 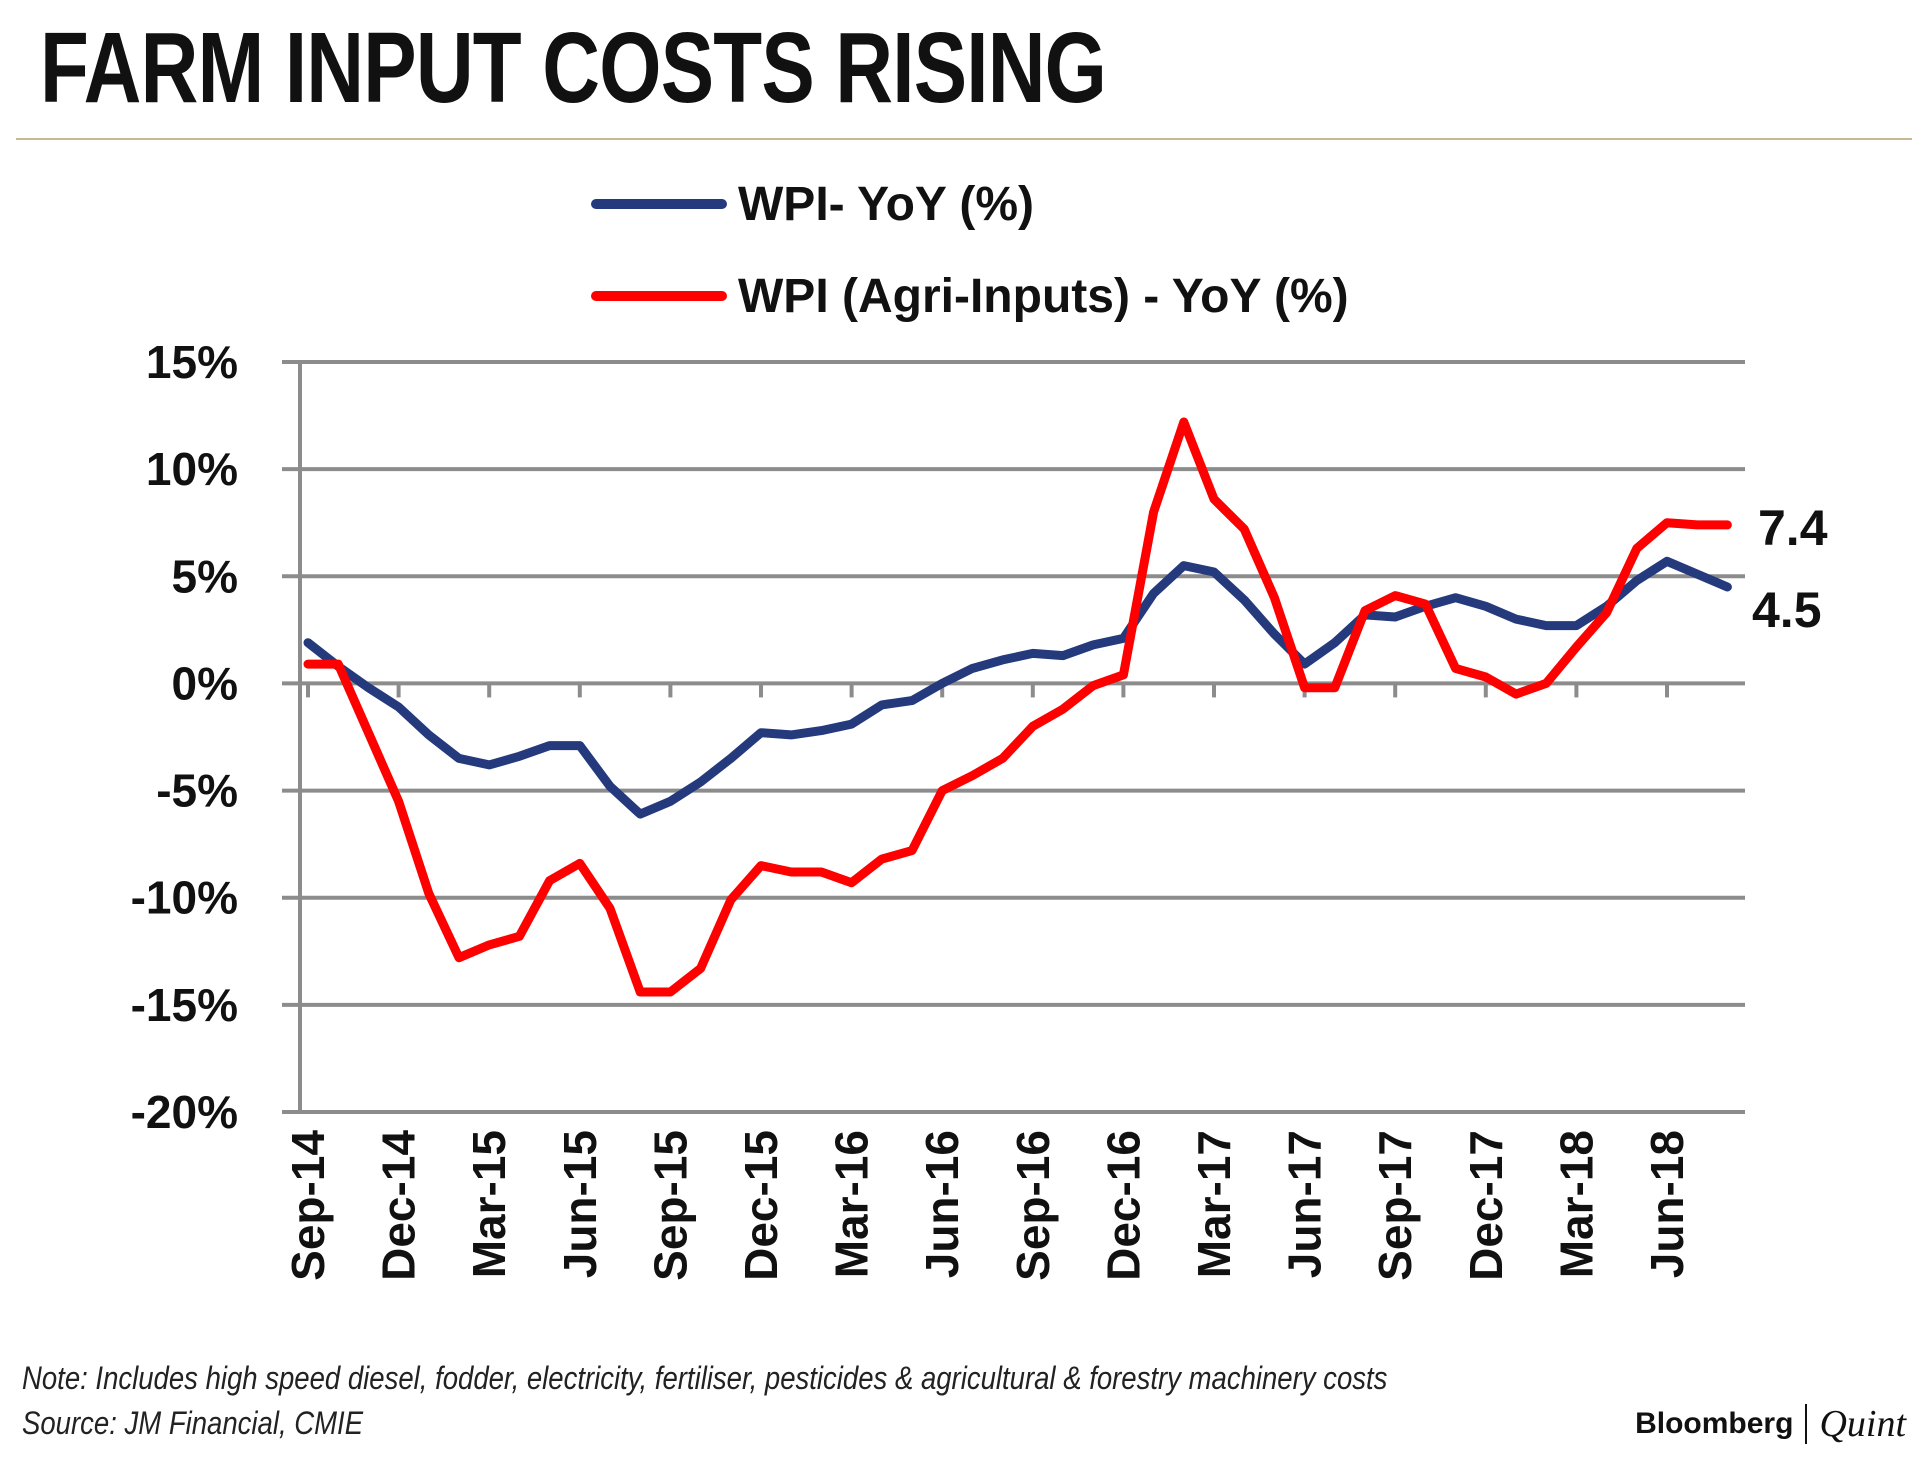 What do you see at coordinates (193, 1423) in the screenshot?
I see `source-note: Source: JM Financial, CMIE` at bounding box center [193, 1423].